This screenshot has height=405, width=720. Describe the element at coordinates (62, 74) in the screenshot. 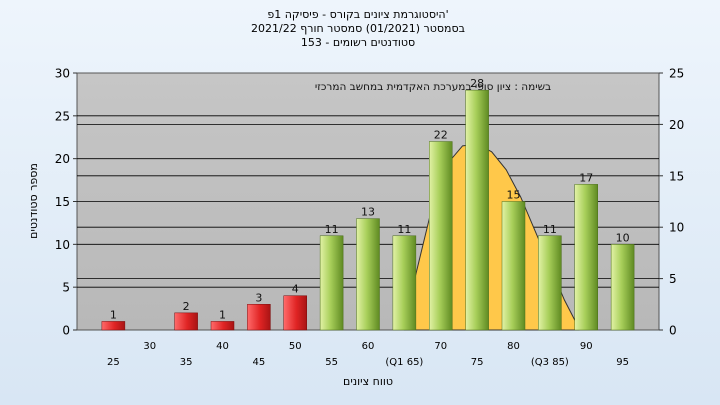

I see `y-tick-label-6: 30` at that location.